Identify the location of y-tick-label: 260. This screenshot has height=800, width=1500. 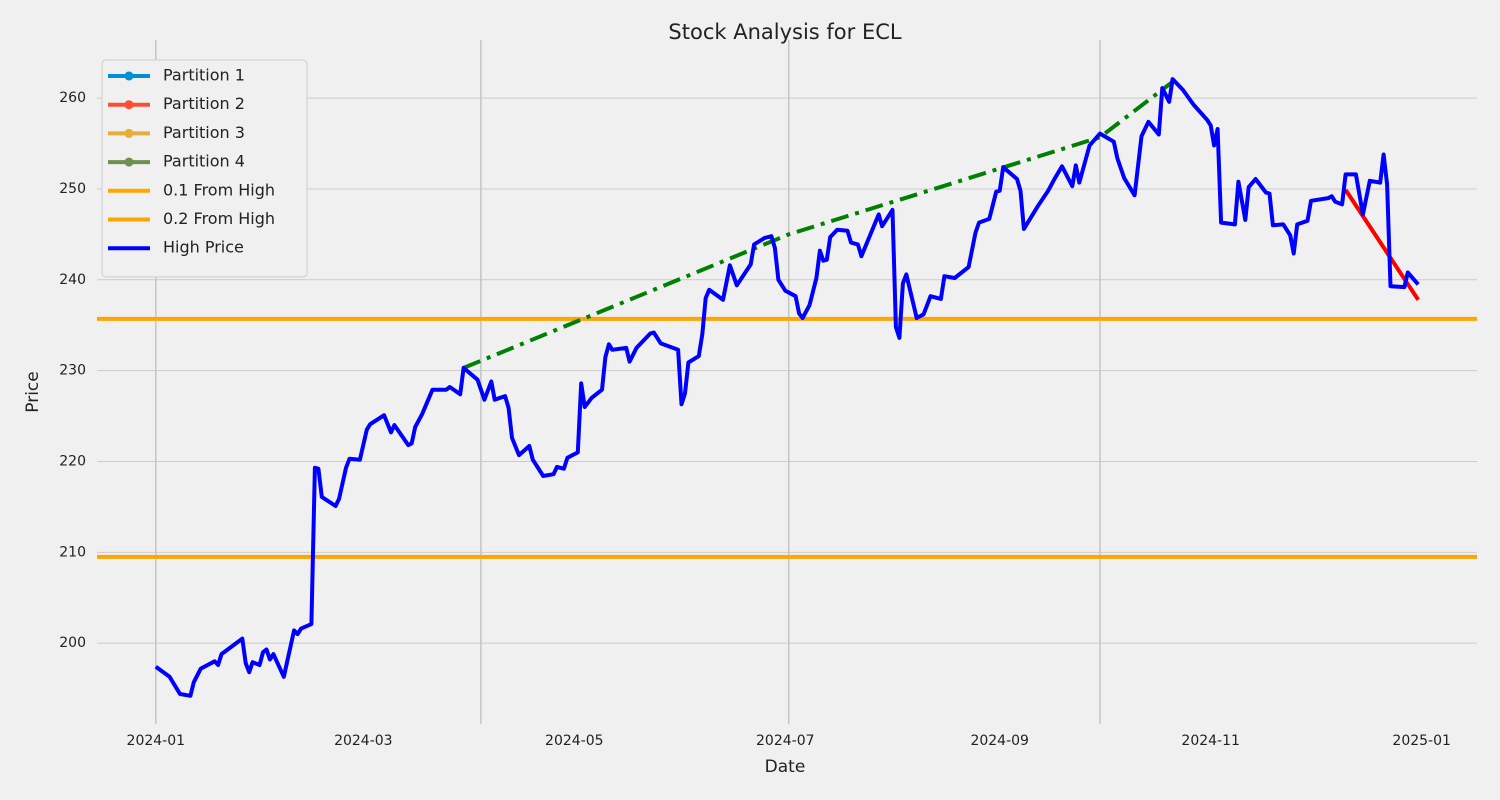
(72, 98).